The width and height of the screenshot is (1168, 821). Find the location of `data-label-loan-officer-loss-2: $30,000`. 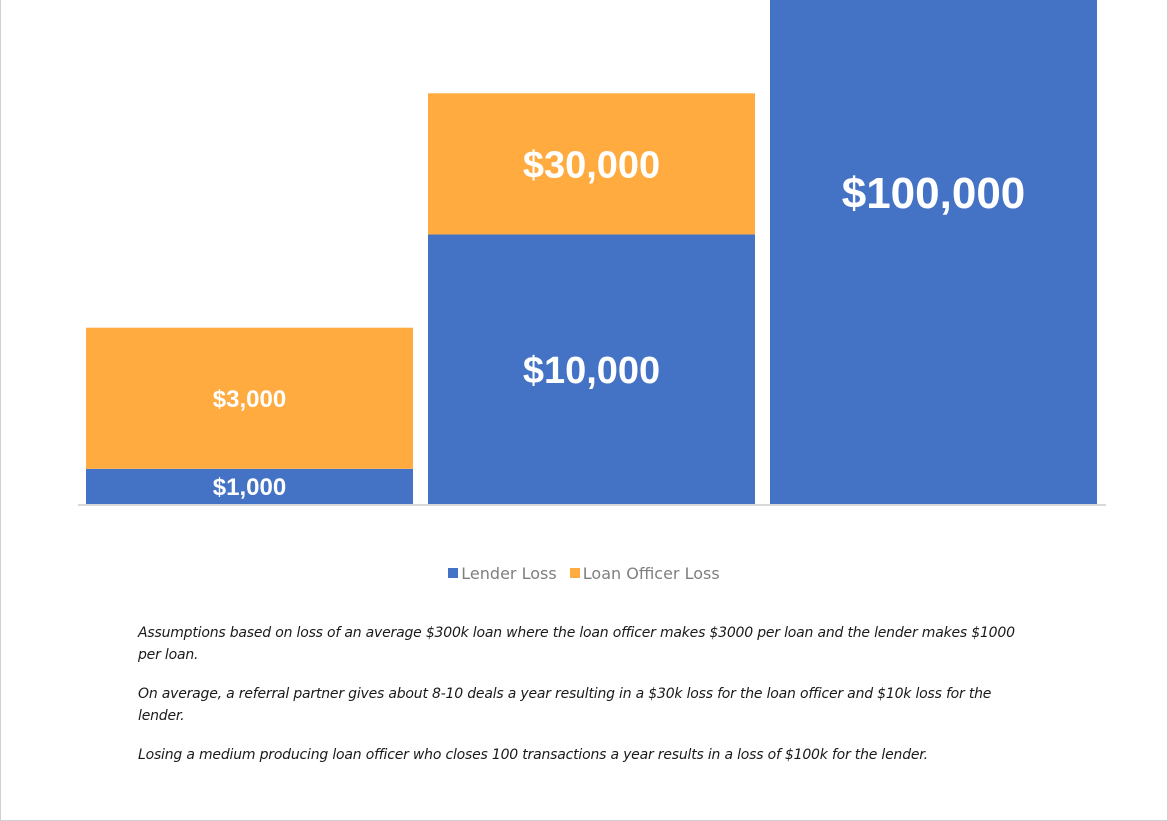

data-label-loan-officer-loss-2: $30,000 is located at coordinates (591, 166).